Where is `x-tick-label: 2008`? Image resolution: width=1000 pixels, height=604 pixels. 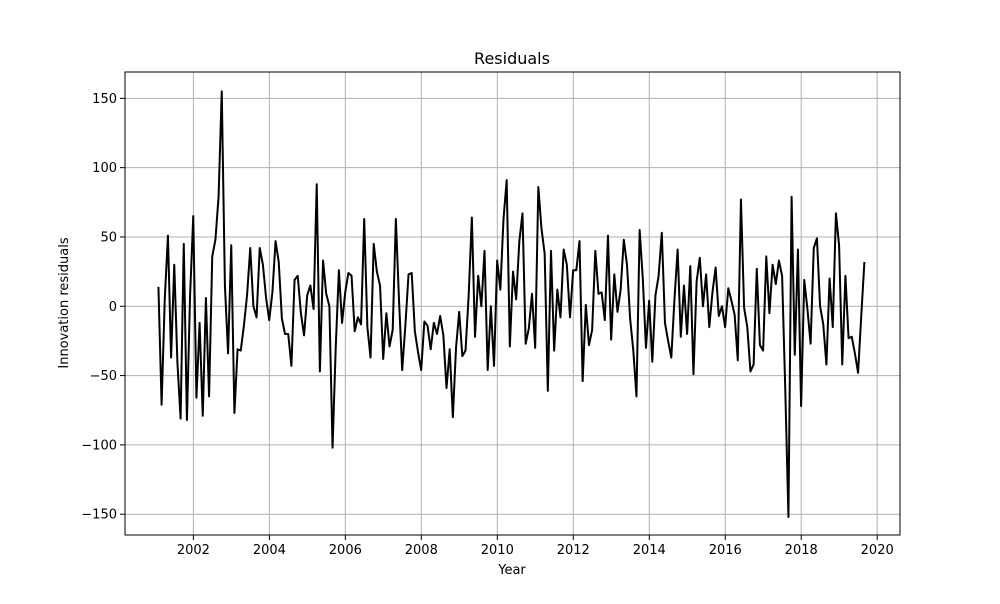 x-tick-label: 2008 is located at coordinates (421, 550).